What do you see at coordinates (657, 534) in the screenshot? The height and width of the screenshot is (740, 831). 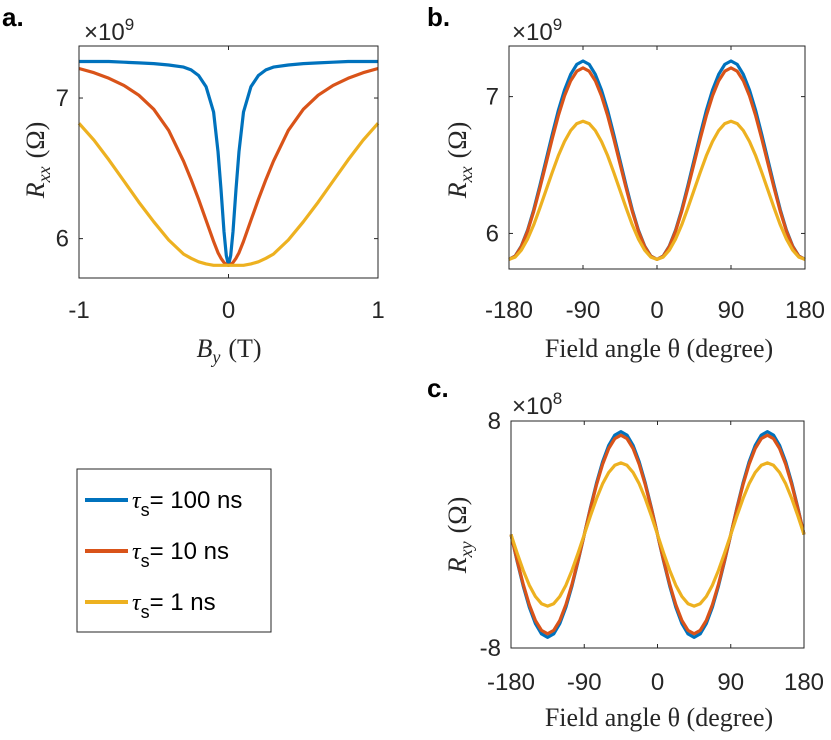 I see `panel-c-series-line` at bounding box center [657, 534].